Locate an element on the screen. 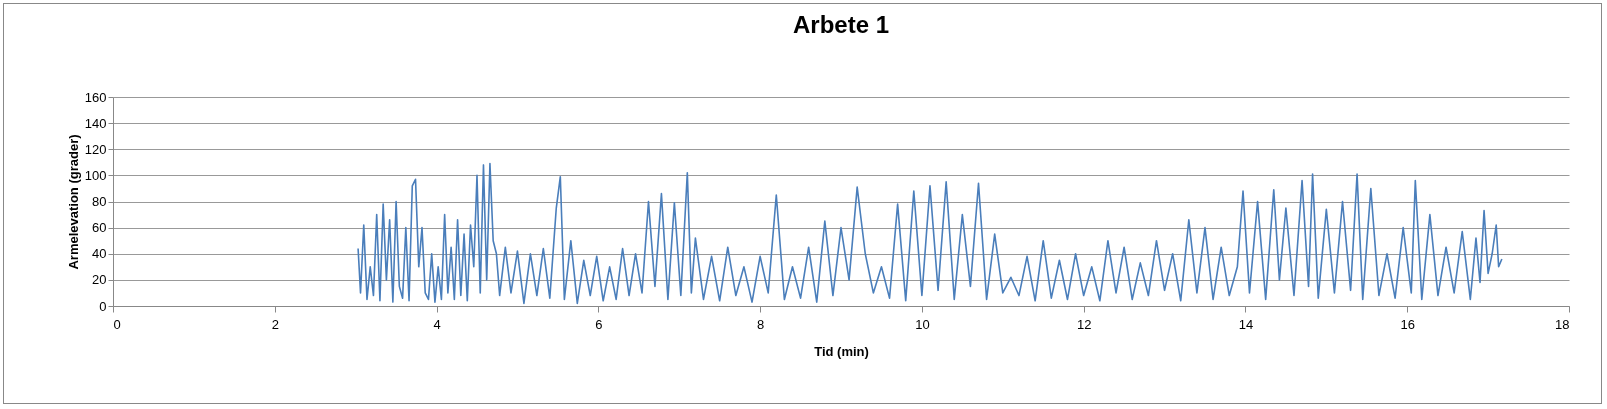  x-tick-label: 4 is located at coordinates (437, 324).